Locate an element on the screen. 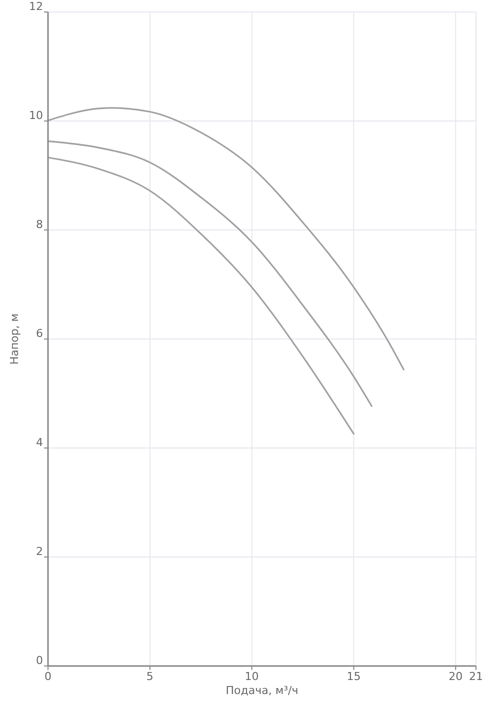 The width and height of the screenshot is (488, 711). x-tick-label: 15 is located at coordinates (353, 676).